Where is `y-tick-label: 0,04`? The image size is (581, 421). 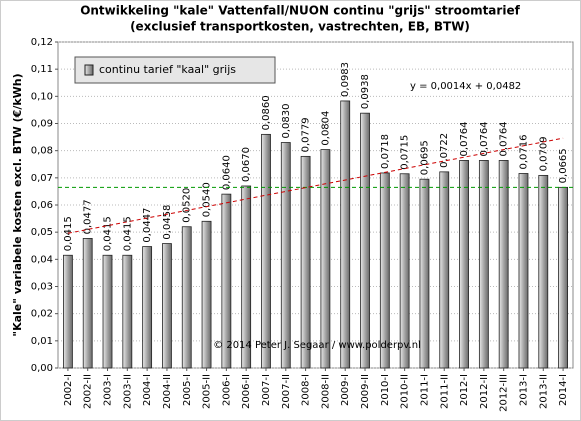 y-tick-label: 0,04 is located at coordinates (42, 259).